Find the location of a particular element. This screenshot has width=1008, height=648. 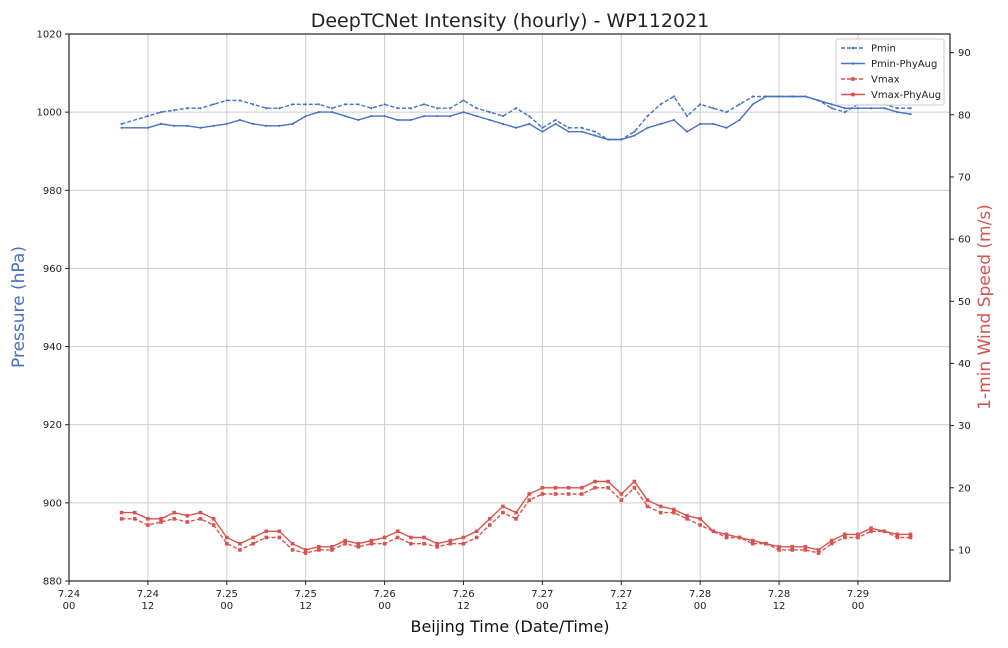

y-right-tick-label-5: 60 is located at coordinates (964, 240).